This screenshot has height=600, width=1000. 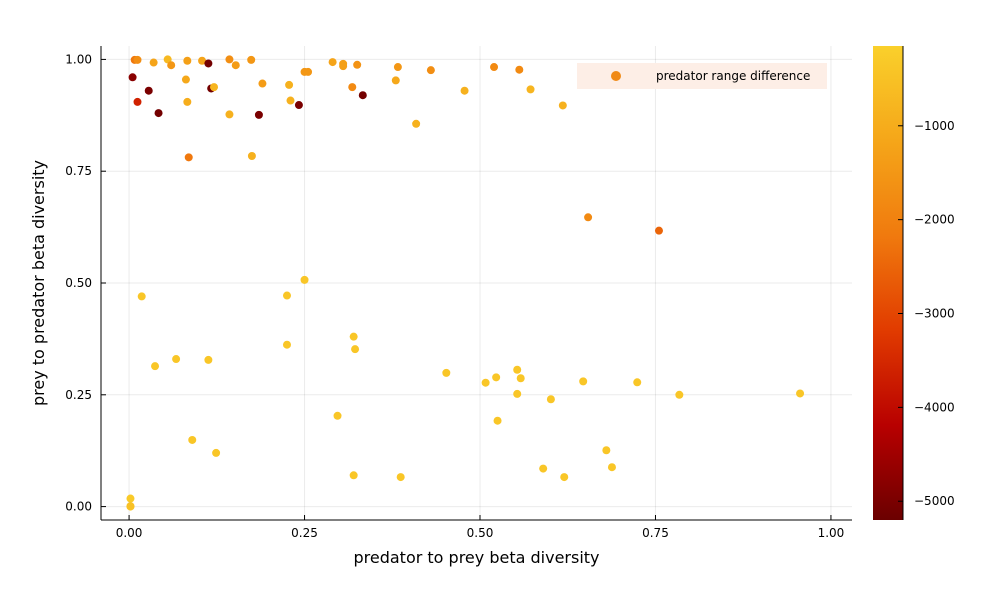 I want to click on x-tick-label: 0.50, so click(x=480, y=533).